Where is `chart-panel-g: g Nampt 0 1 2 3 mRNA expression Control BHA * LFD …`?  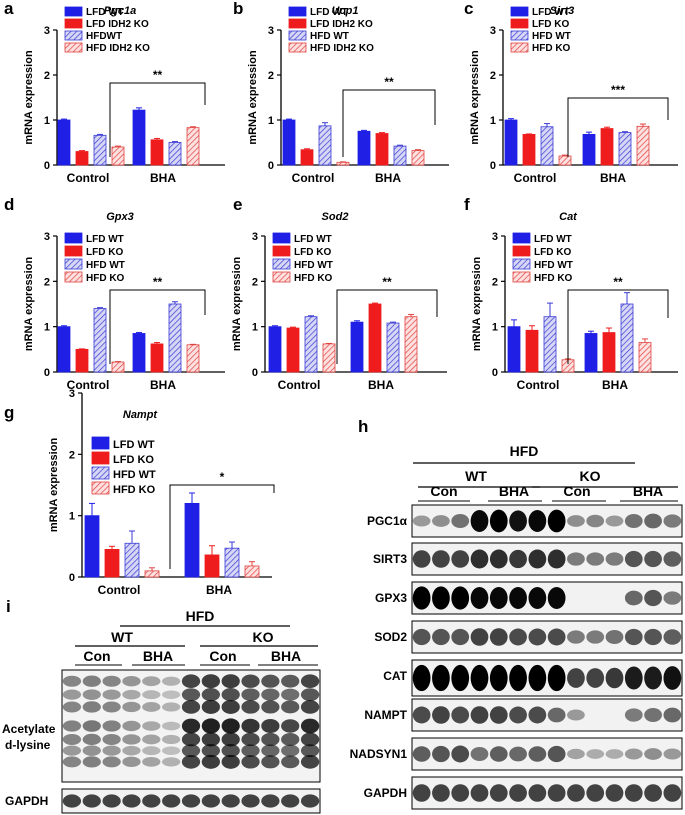 chart-panel-g: g Nampt 0 1 2 3 mRNA expression Control BHA * LFD … is located at coordinates (139, 492).